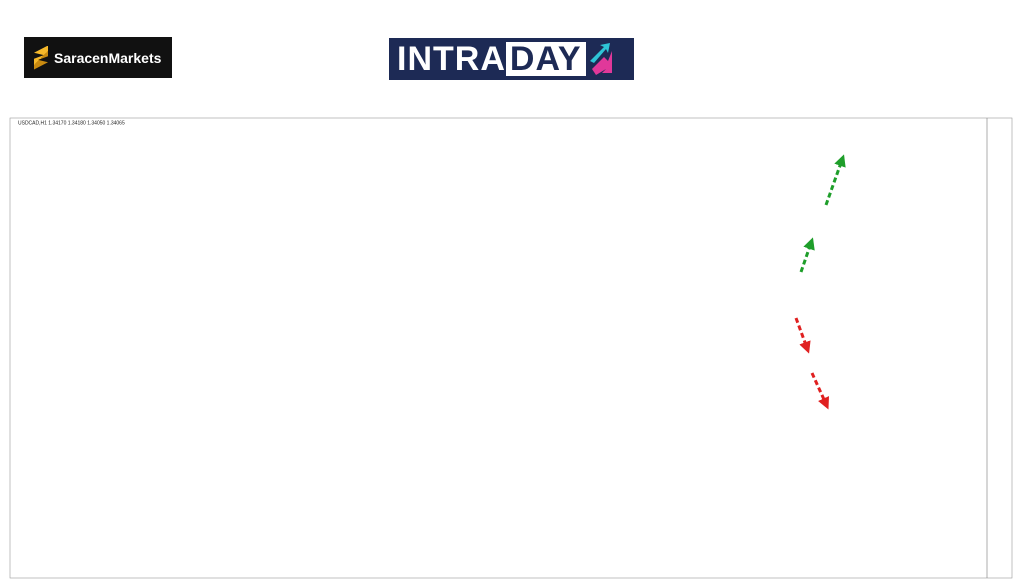  I want to click on logo-left: INTRA, so click(451, 58).